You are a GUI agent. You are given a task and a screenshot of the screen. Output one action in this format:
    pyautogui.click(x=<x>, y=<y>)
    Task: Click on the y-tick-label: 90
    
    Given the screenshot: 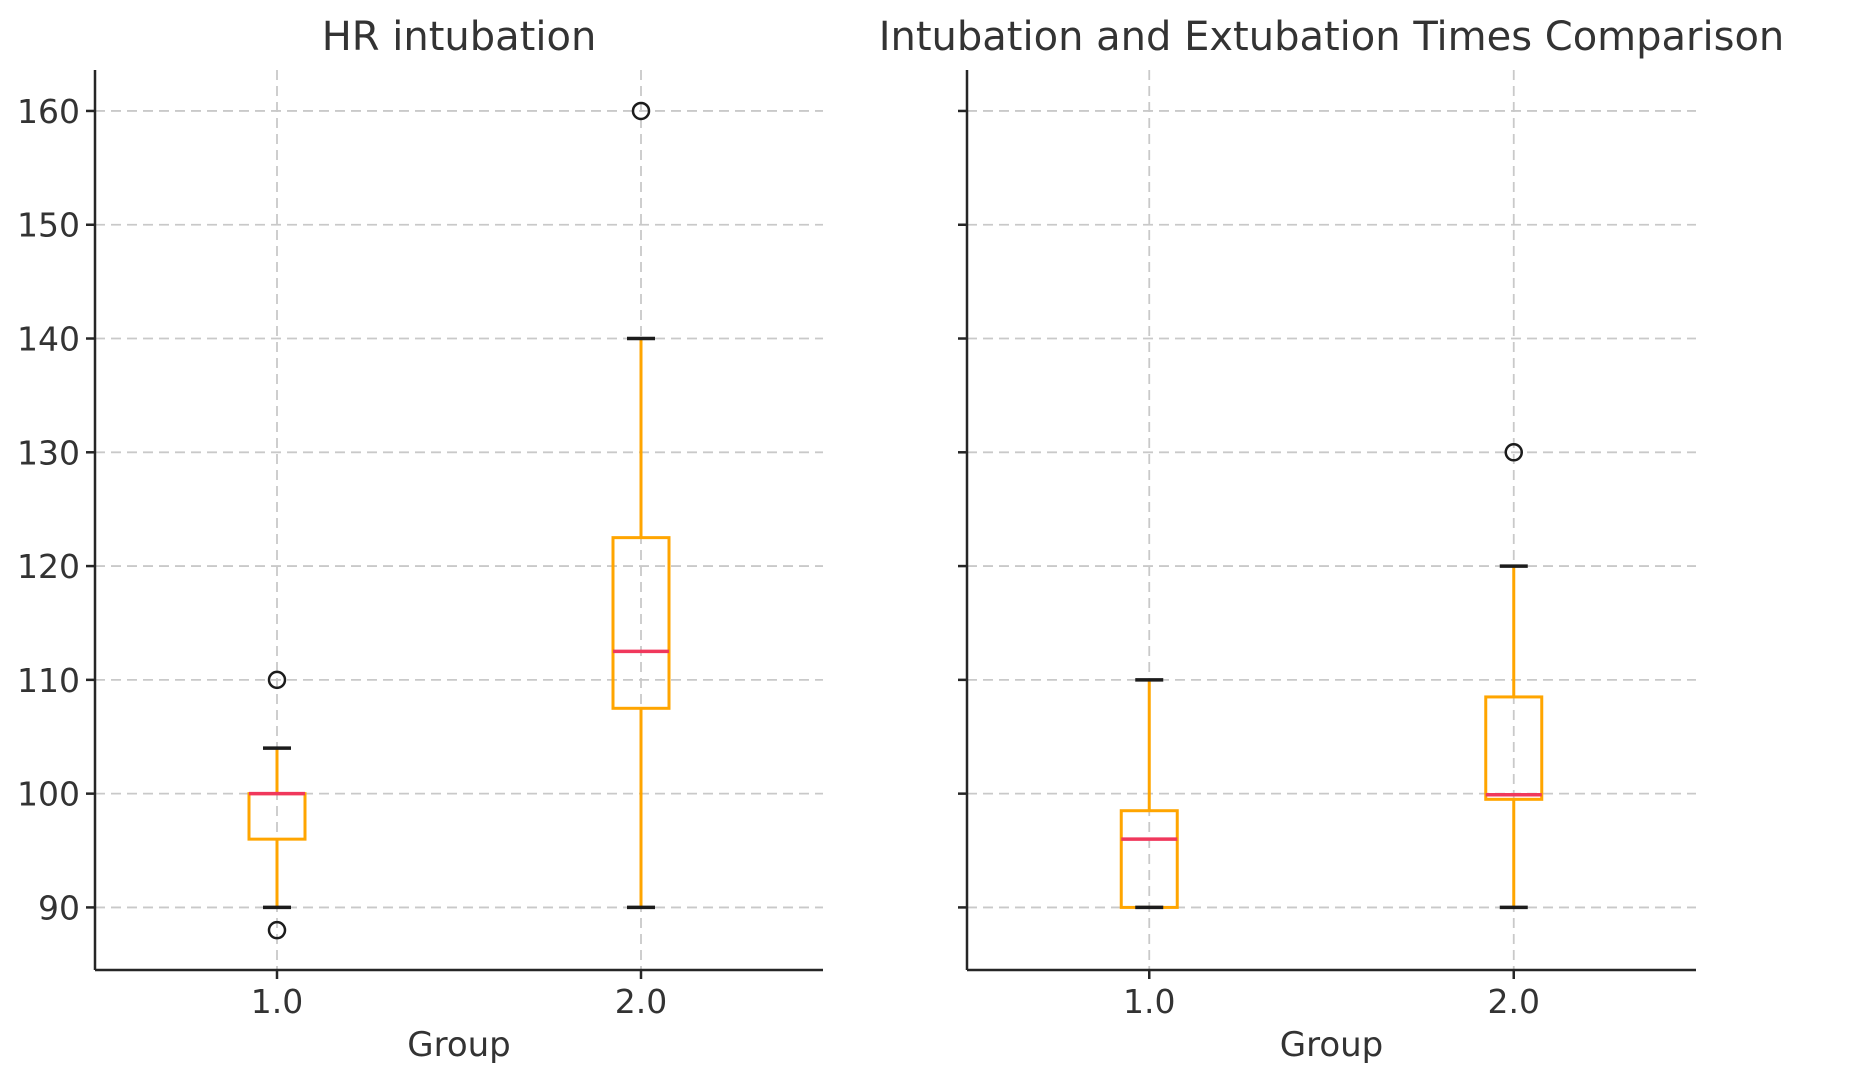 What is the action you would take?
    pyautogui.click(x=59, y=907)
    